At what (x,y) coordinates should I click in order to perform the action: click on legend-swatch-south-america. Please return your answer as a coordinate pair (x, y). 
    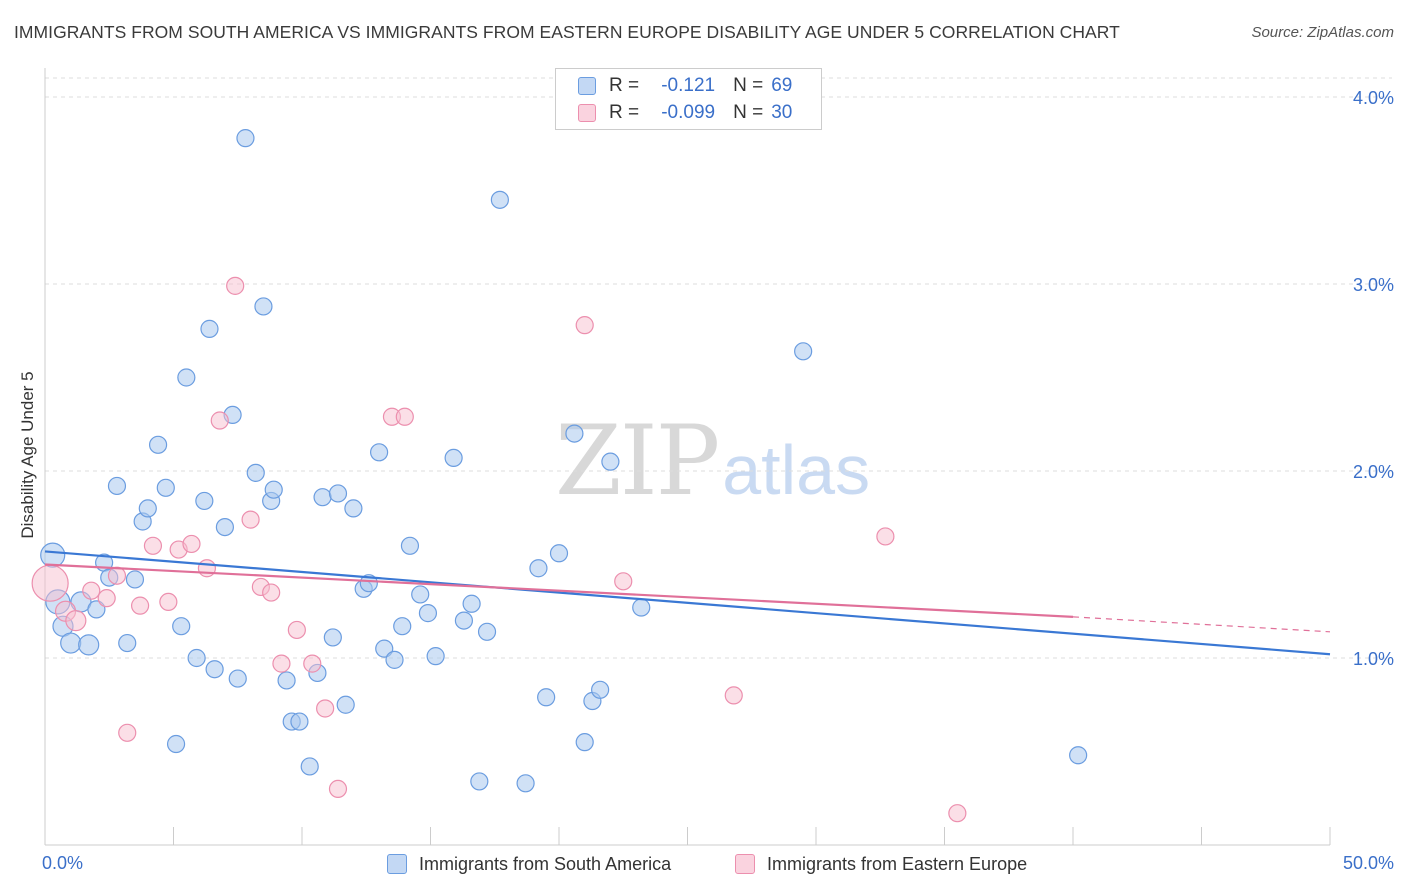
    Looking at the image, I should click on (587, 86).